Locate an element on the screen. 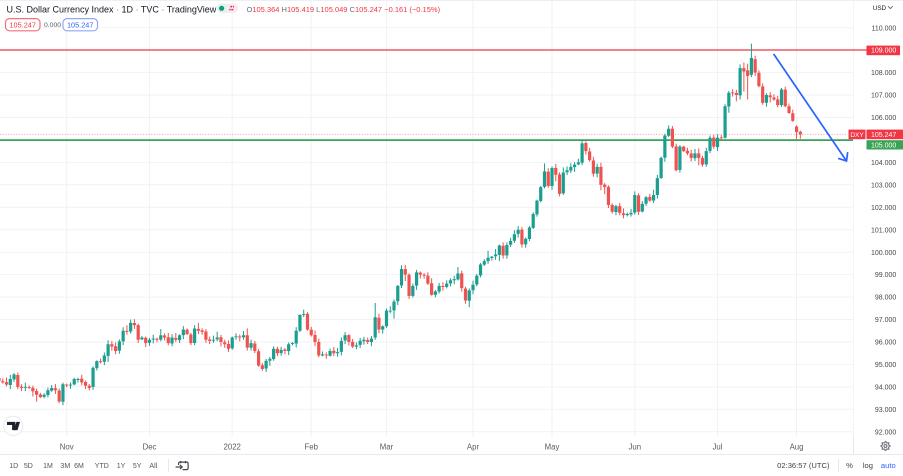  svg-text: 106.000 is located at coordinates (883, 118).